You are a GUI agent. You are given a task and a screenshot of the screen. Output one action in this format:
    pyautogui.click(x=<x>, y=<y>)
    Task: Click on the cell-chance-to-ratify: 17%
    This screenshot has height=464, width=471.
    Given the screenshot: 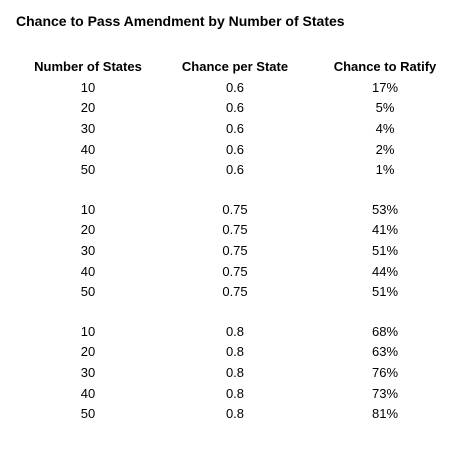 What is the action you would take?
    pyautogui.click(x=385, y=87)
    